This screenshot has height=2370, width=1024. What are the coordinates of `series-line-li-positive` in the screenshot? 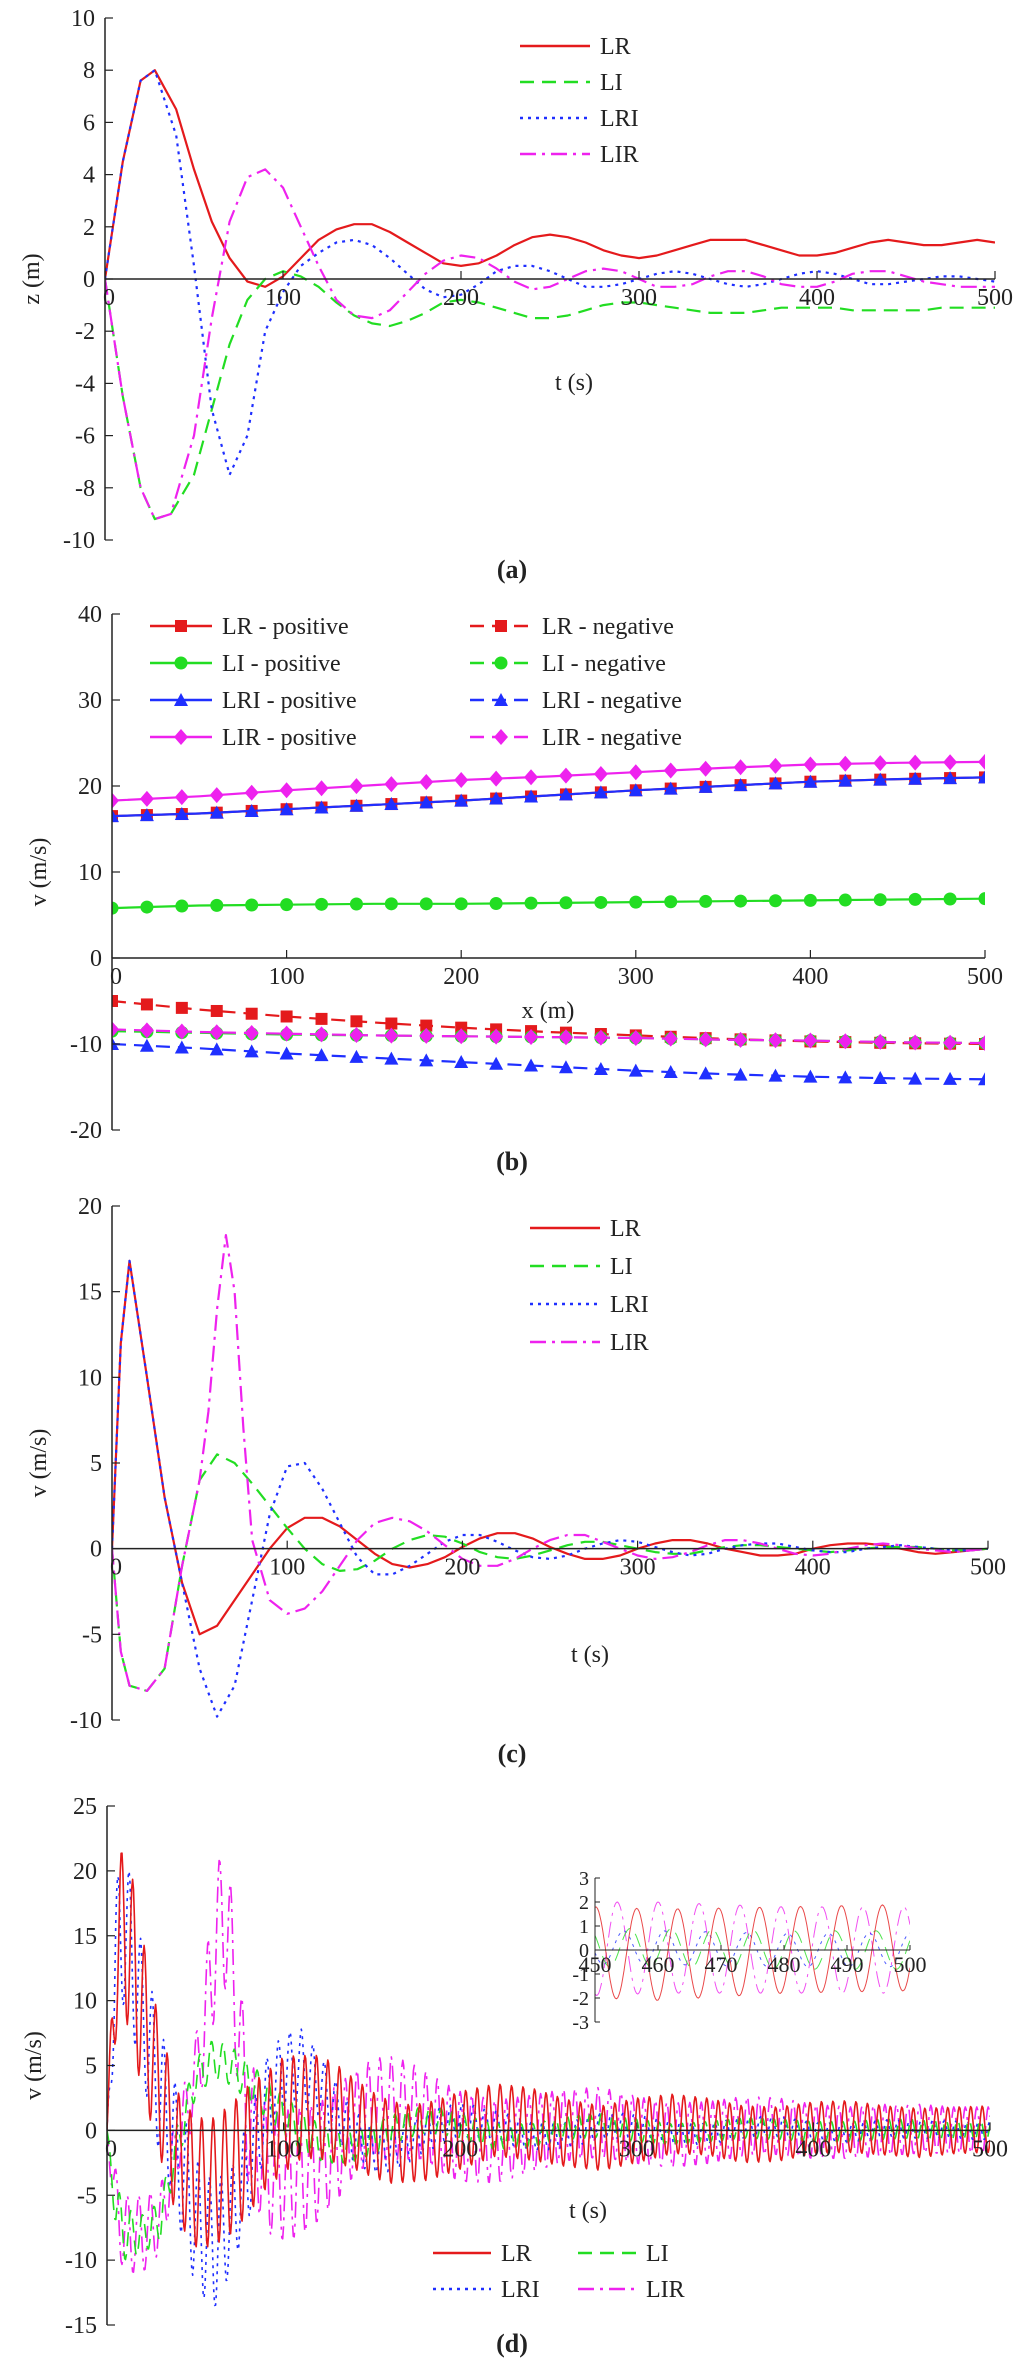 It's located at (548, 903).